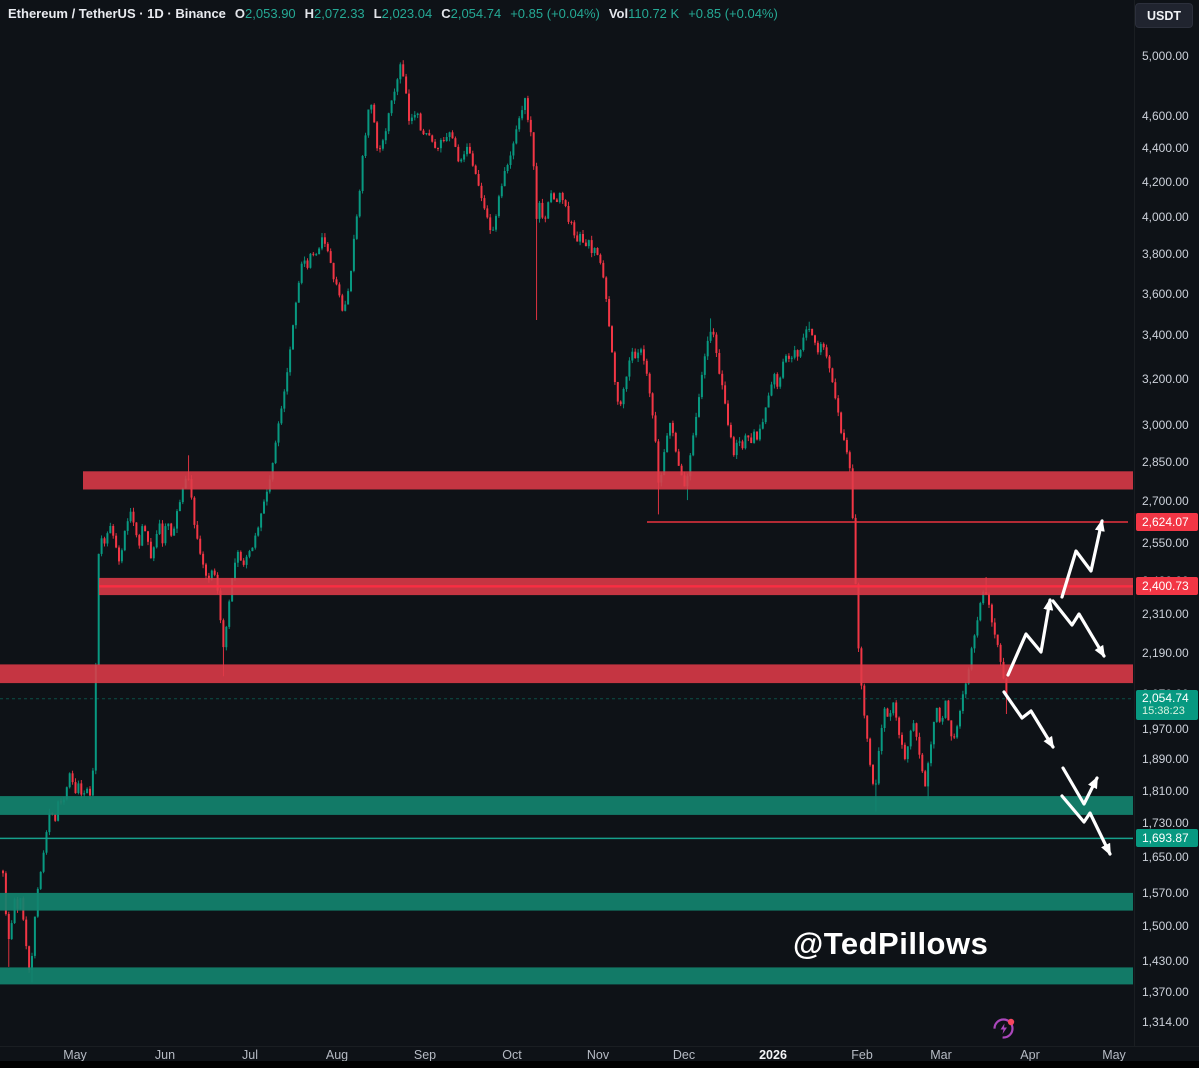  I want to click on time-axis: May Jun Jul Aug Sep Oct Nov Dec 2026 Feb Mar Apr May, so click(599, 1054).